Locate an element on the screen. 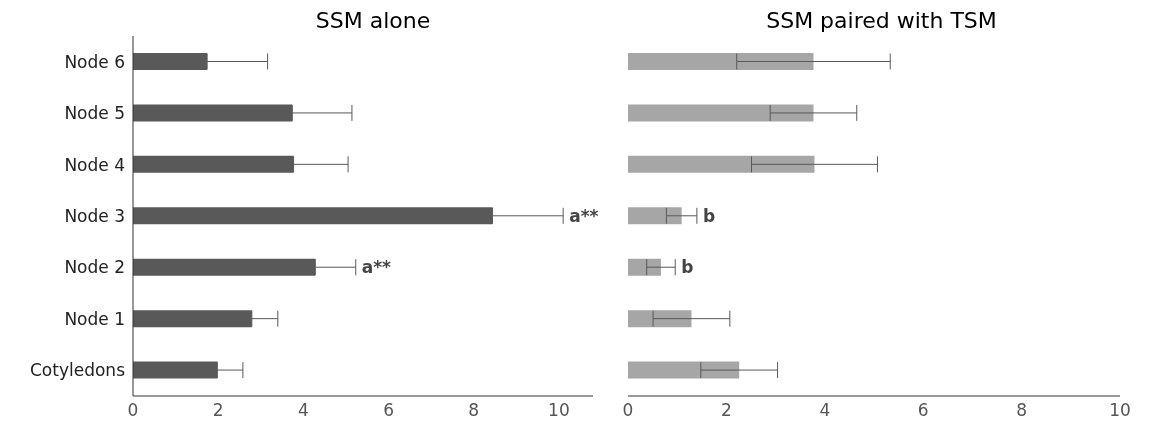  y-tick-label: Node 5 is located at coordinates (94, 113).